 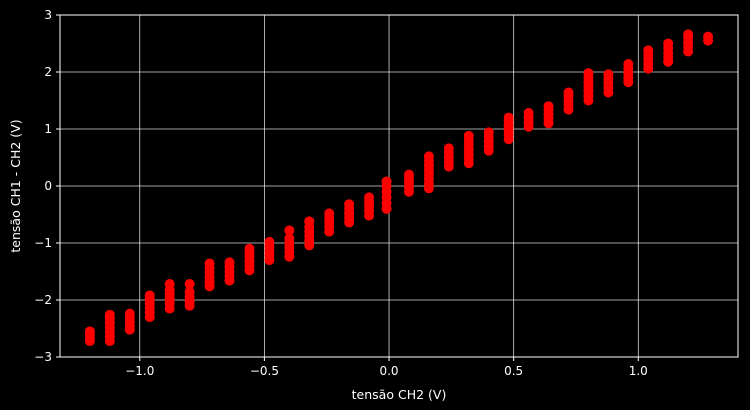 I want to click on y-tick-label: −1, so click(x=43, y=243).